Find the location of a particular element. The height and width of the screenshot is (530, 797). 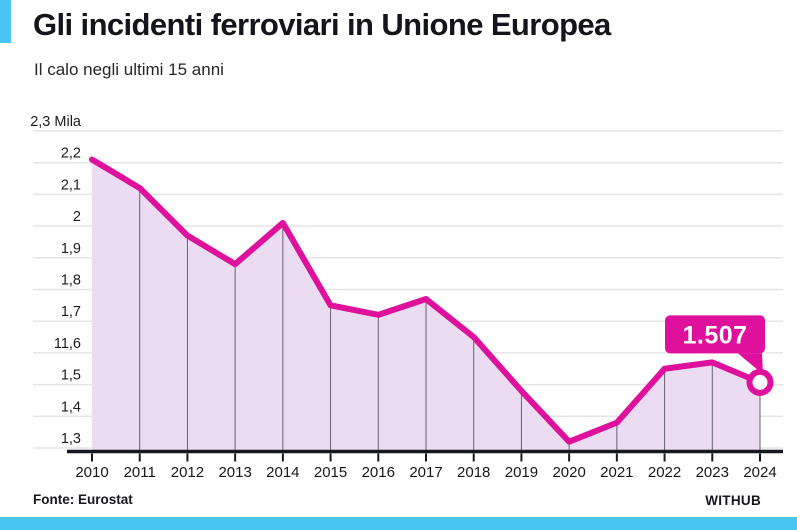

x-tick-label: 2012 is located at coordinates (187, 472).